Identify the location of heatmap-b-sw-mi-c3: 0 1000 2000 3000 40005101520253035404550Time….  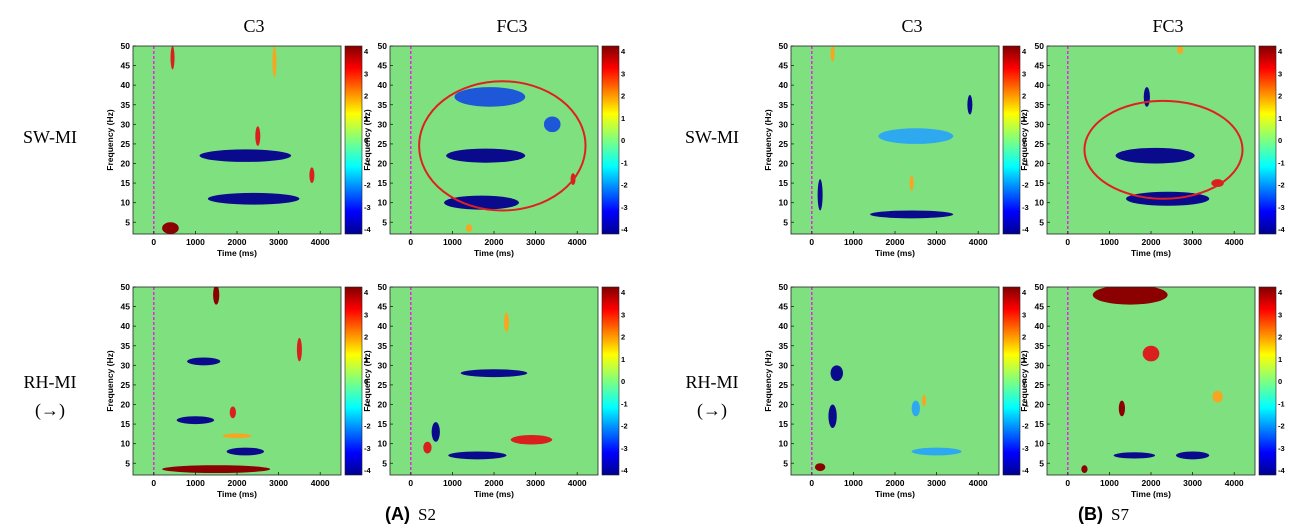
(896, 149).